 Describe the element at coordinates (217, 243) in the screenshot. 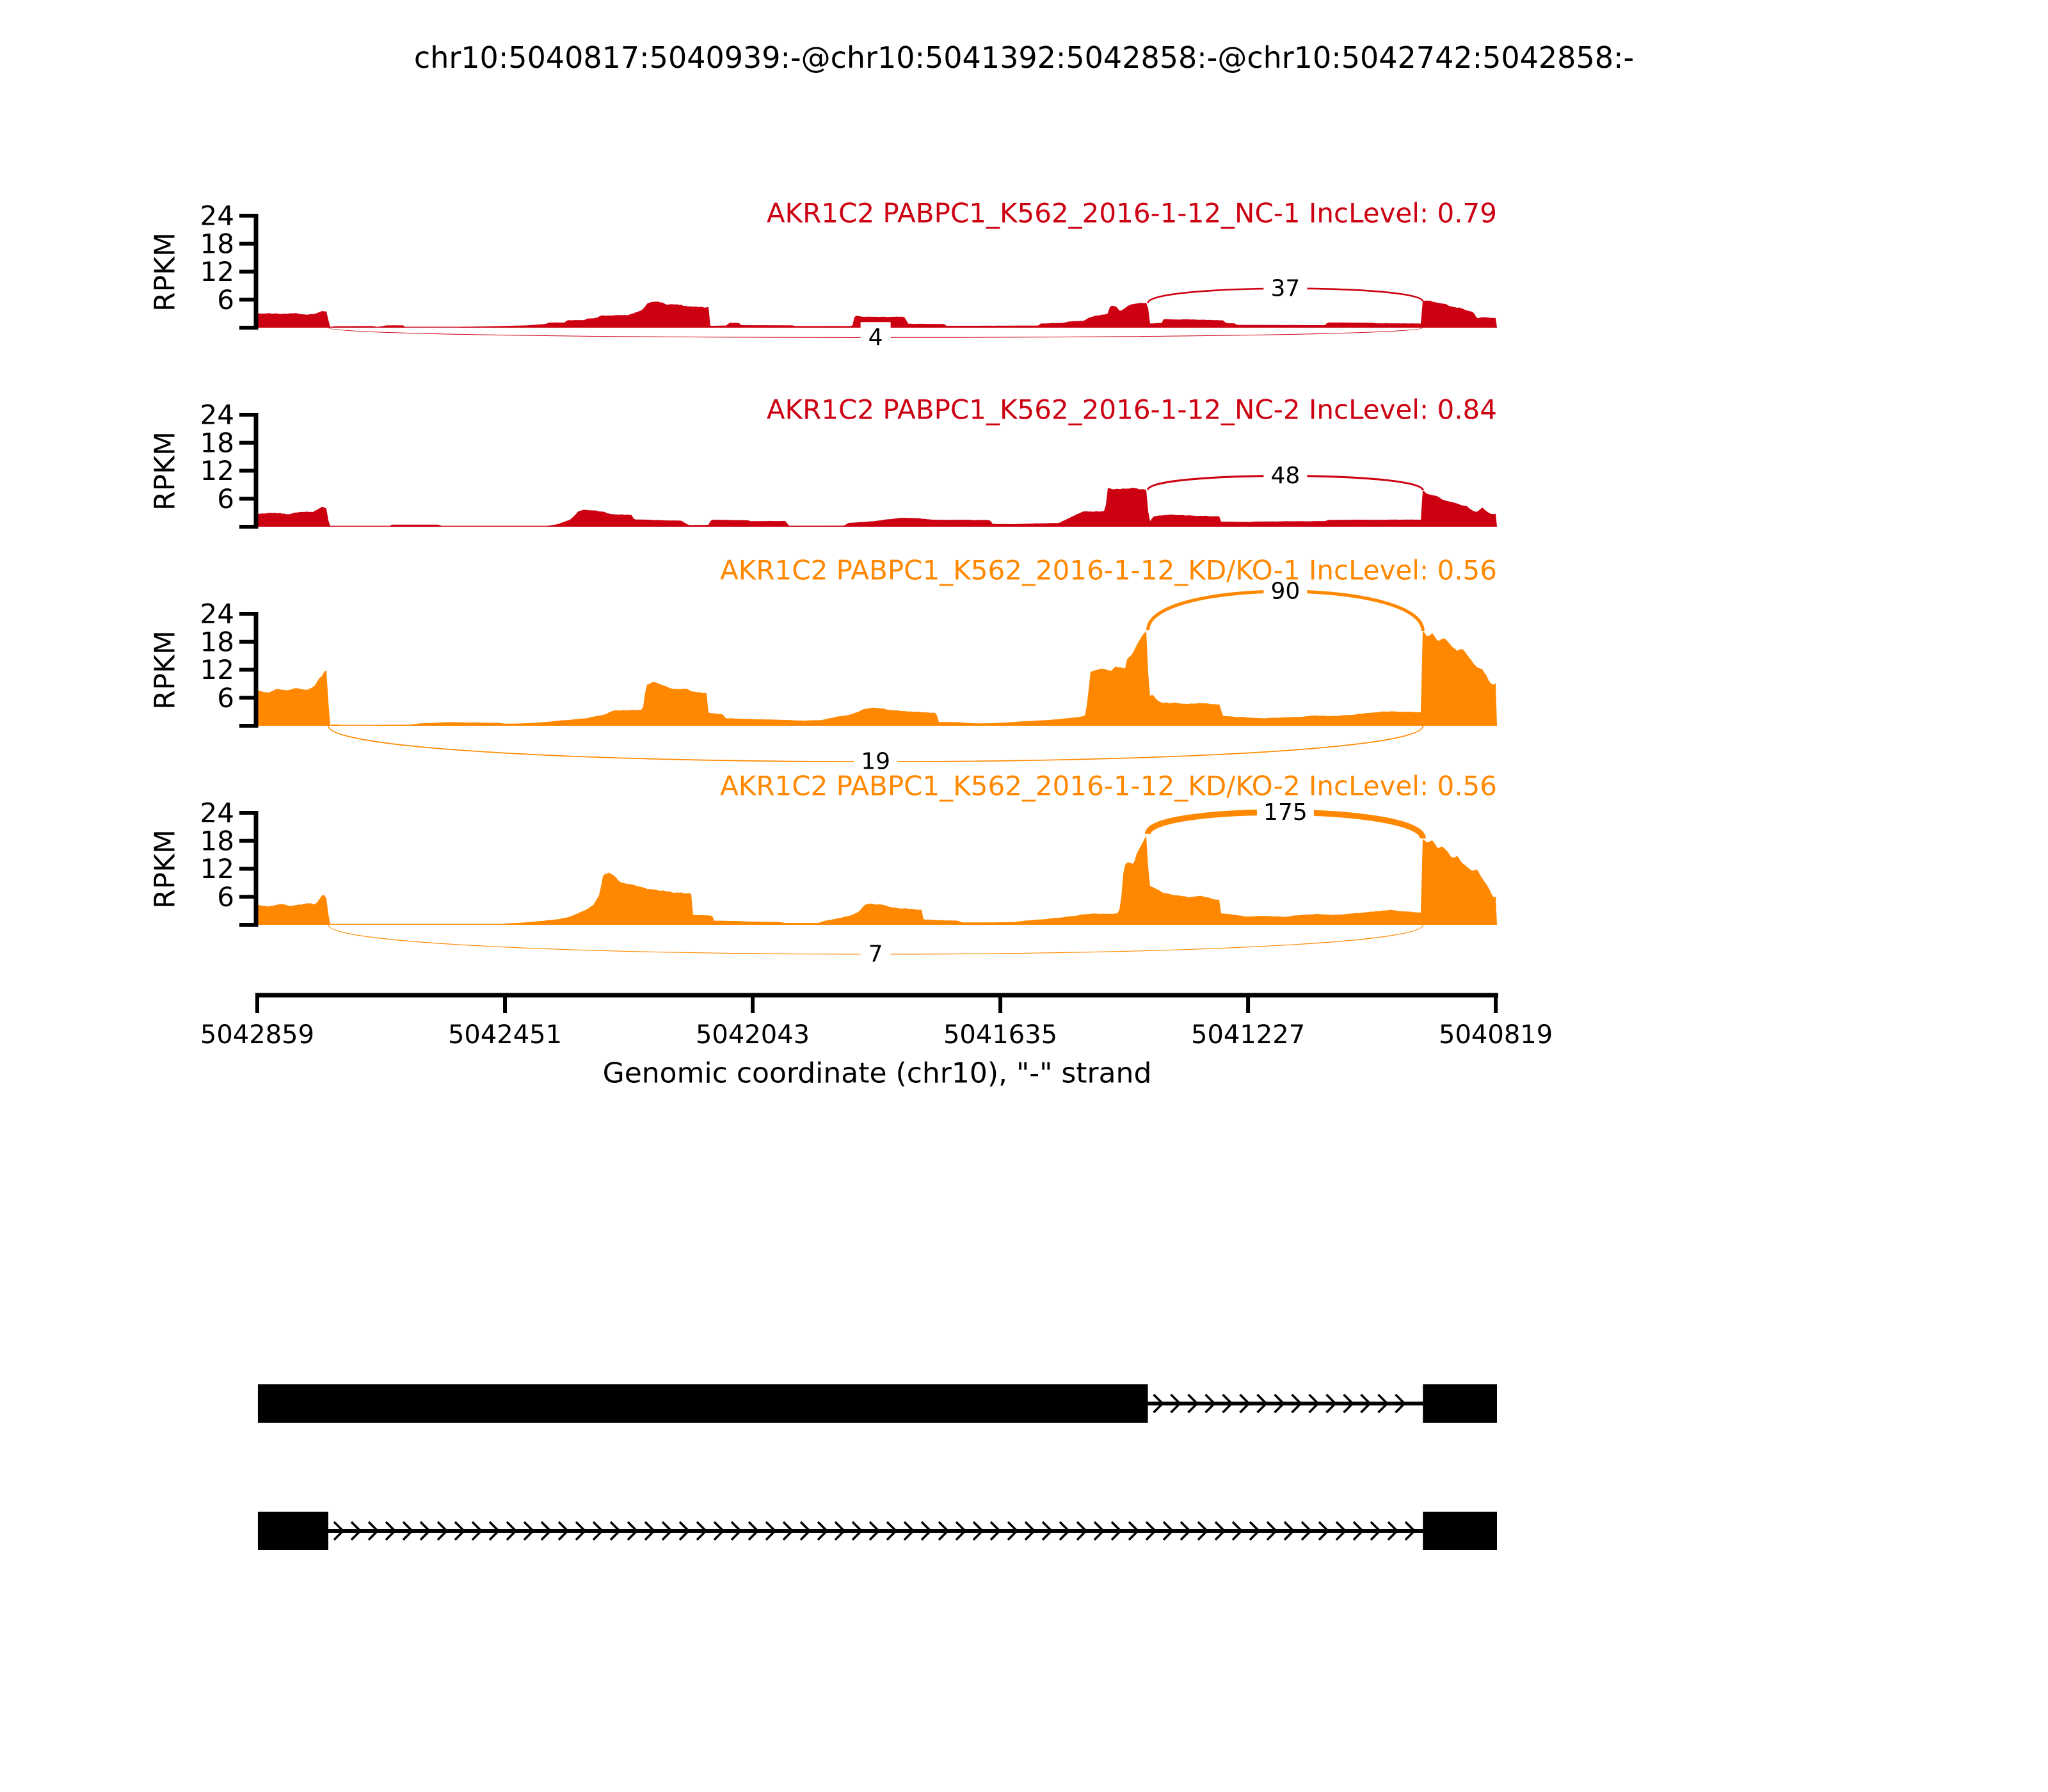

I see `track-1-y-tick-label: 18` at that location.